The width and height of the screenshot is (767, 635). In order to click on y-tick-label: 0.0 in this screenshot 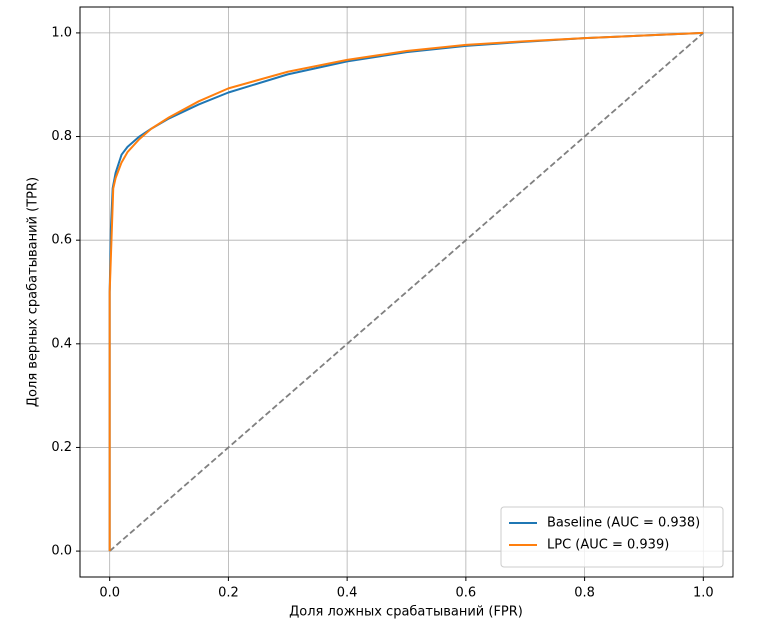, I will do `click(61, 551)`.